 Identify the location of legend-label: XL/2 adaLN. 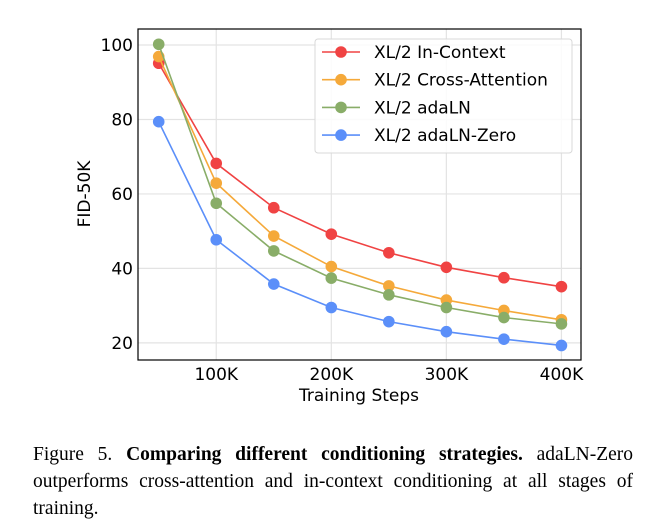
(422, 108).